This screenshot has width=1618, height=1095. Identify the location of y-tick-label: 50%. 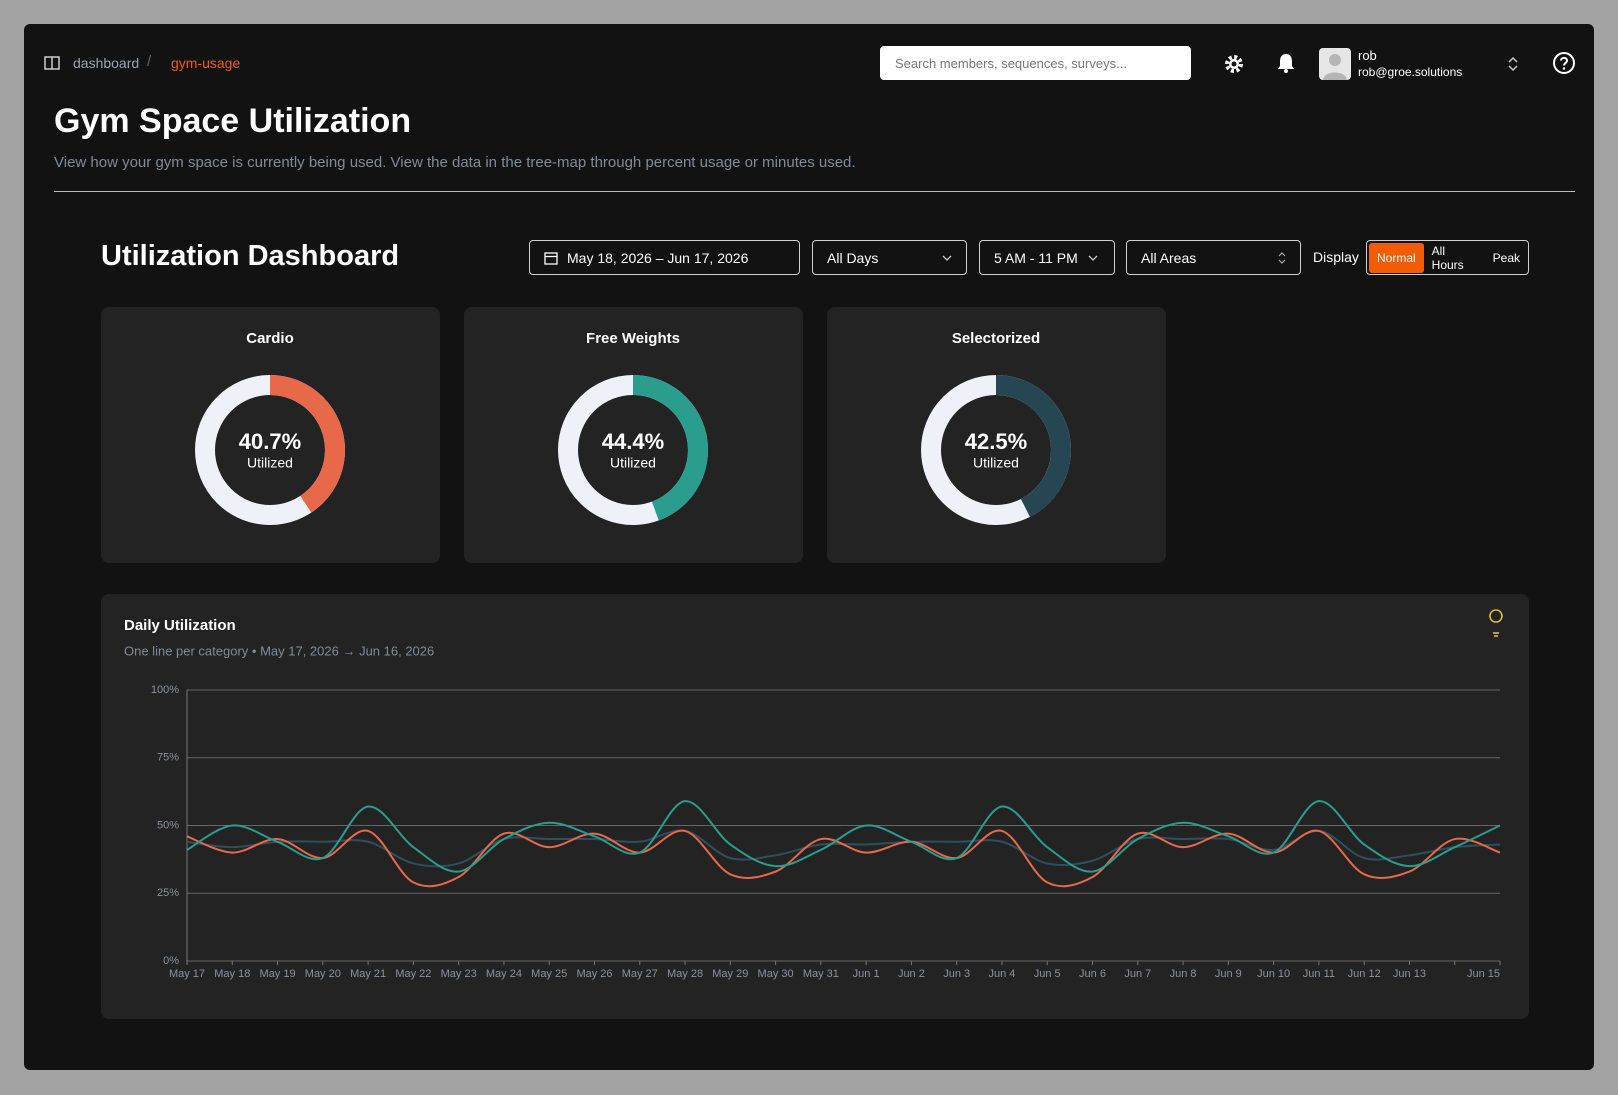
(168, 825).